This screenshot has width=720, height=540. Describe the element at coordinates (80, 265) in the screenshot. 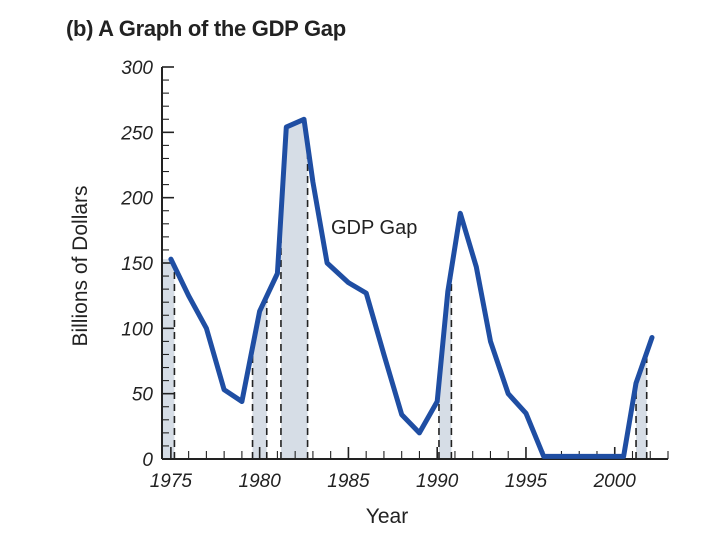

I see `y-axis-label: Billions of Dollars` at that location.